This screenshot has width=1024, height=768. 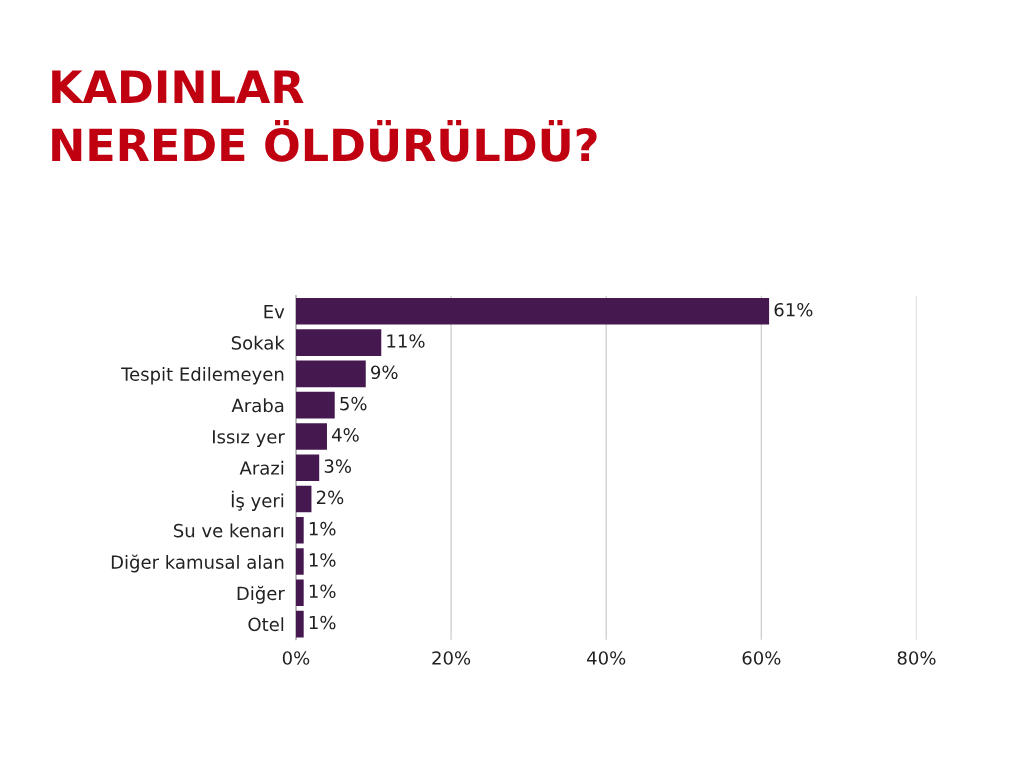 What do you see at coordinates (197, 563) in the screenshot?
I see `y-tick-label: Diğer kamusal alan` at bounding box center [197, 563].